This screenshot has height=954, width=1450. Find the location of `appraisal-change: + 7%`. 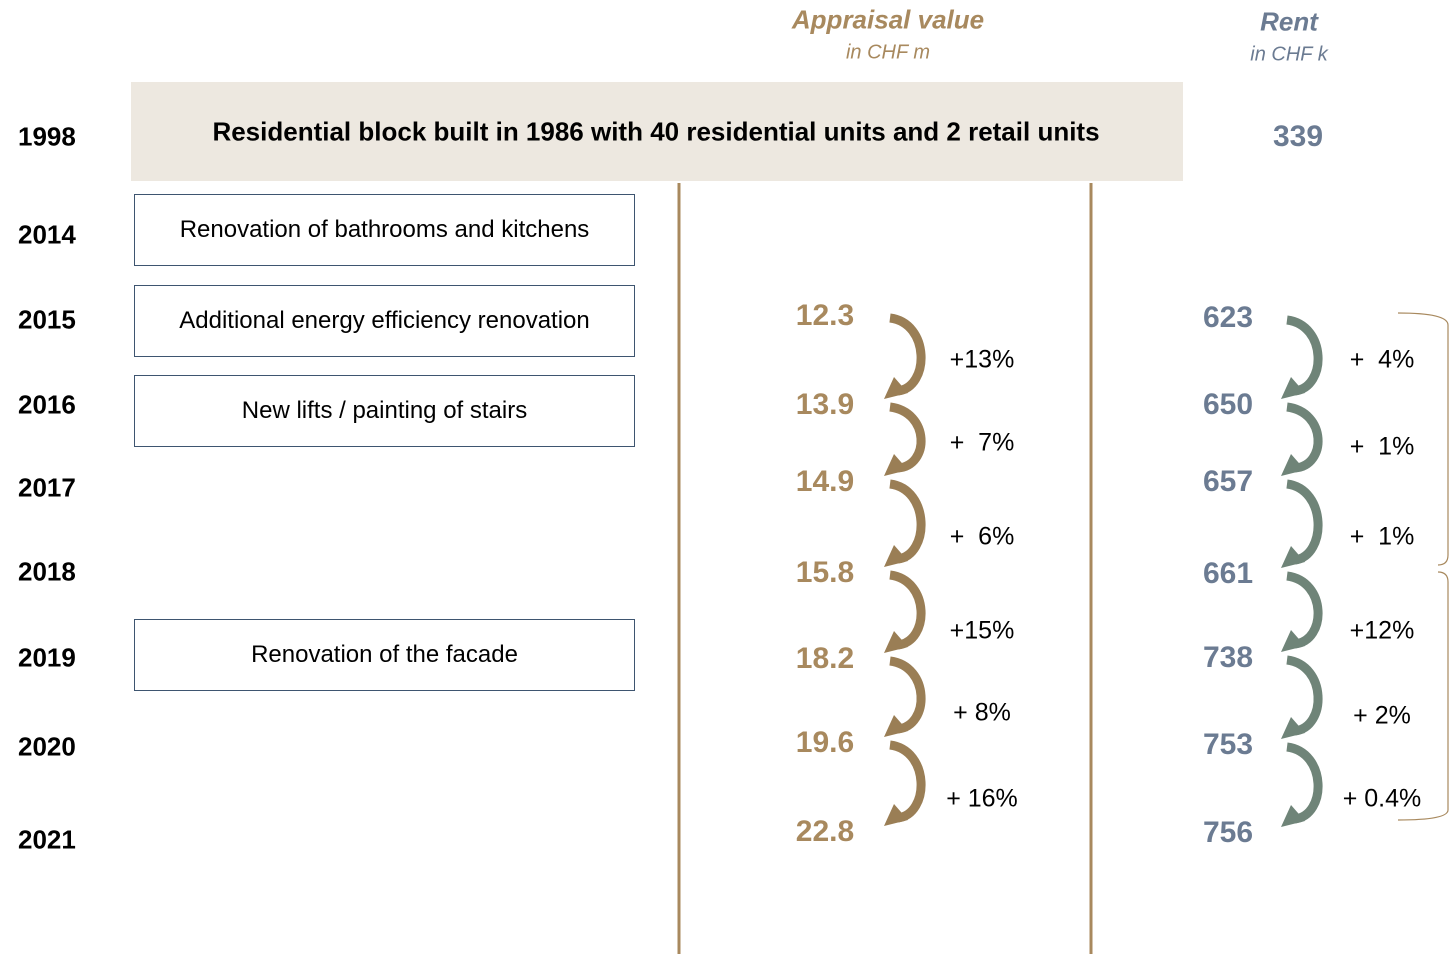

appraisal-change: + 7% is located at coordinates (982, 442).